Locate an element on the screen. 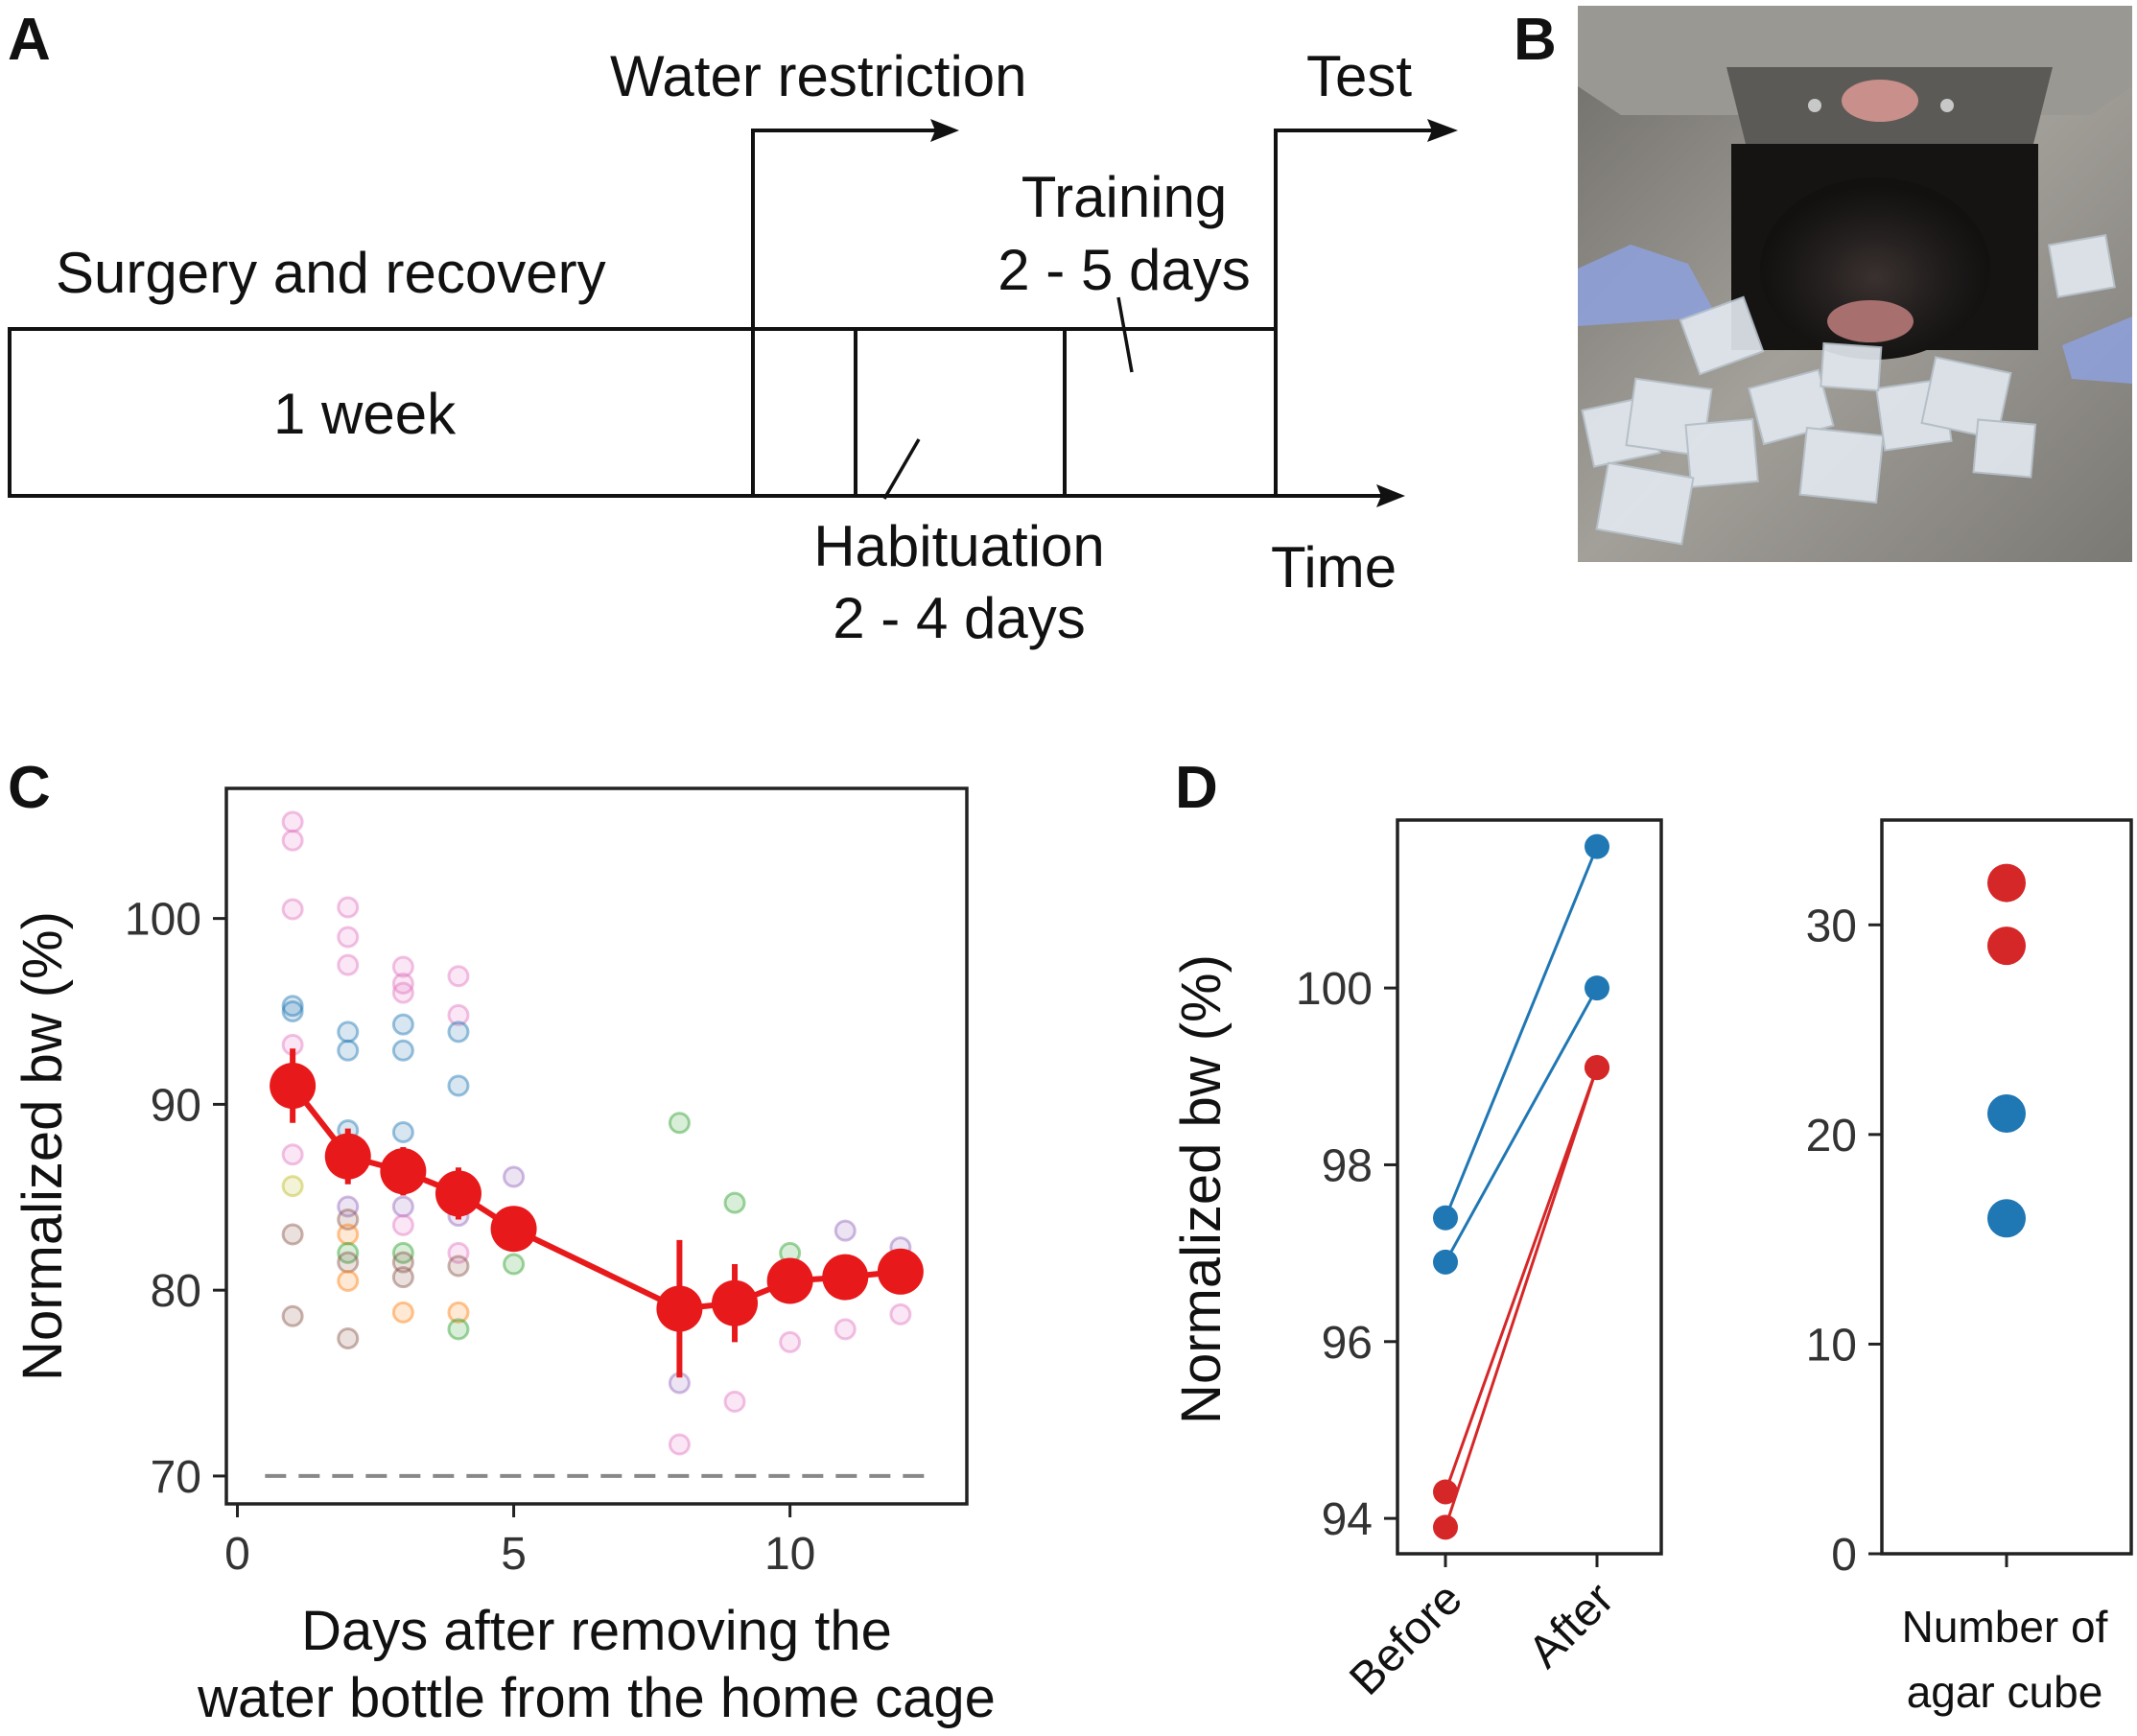 The height and width of the screenshot is (1736, 2137). chart-d-left-frame is located at coordinates (1529, 1187).